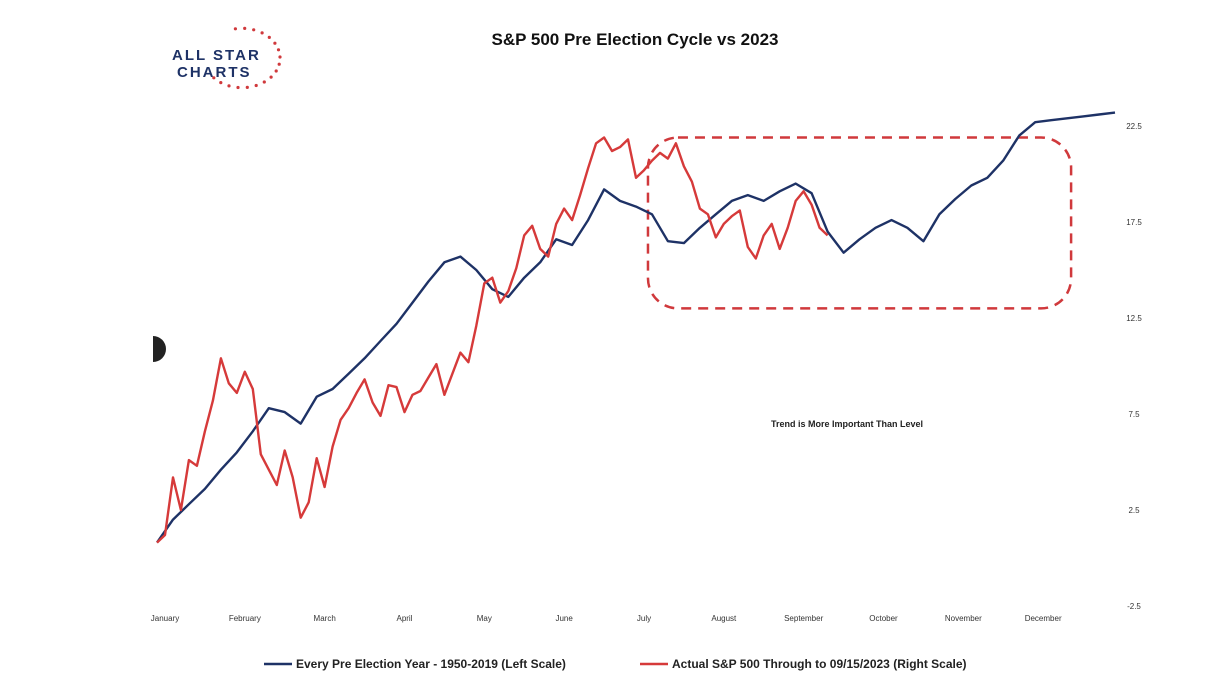 Image resolution: width=1225 pixels, height=692 pixels. I want to click on y-tick-label: 17.5, so click(1134, 222).